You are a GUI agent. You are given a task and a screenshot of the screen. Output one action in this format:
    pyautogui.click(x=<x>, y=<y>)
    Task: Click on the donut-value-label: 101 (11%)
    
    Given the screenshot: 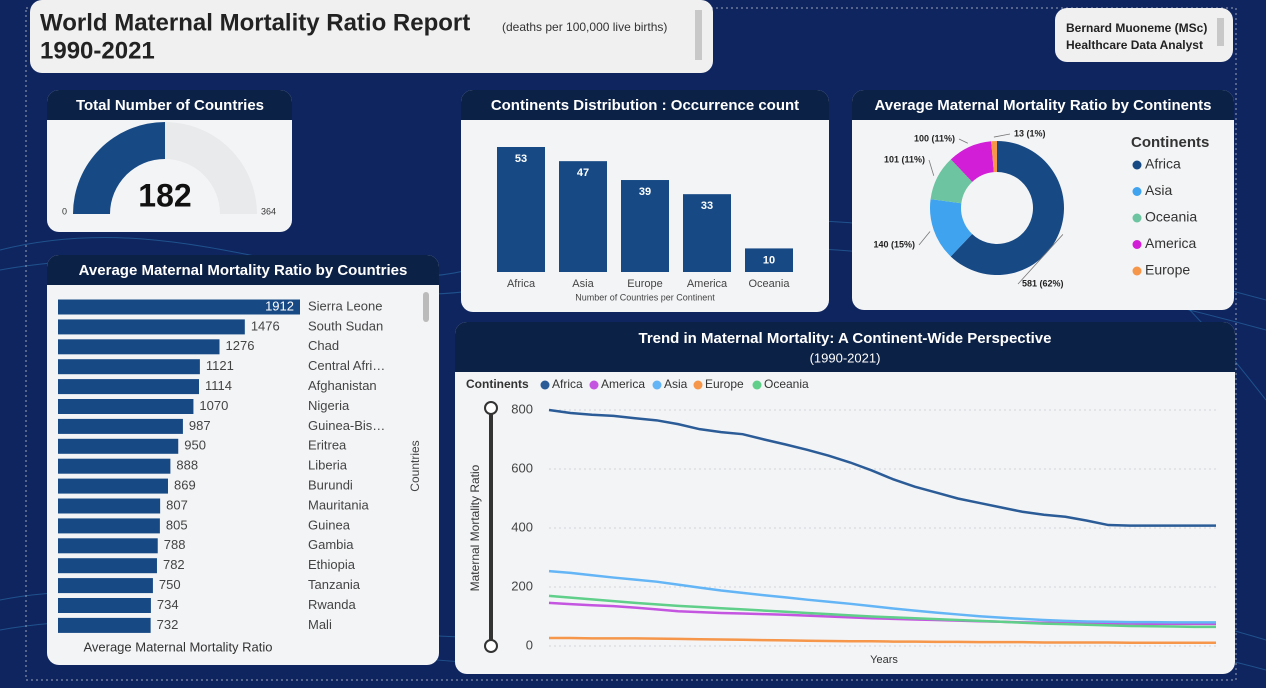 What is the action you would take?
    pyautogui.click(x=904, y=159)
    